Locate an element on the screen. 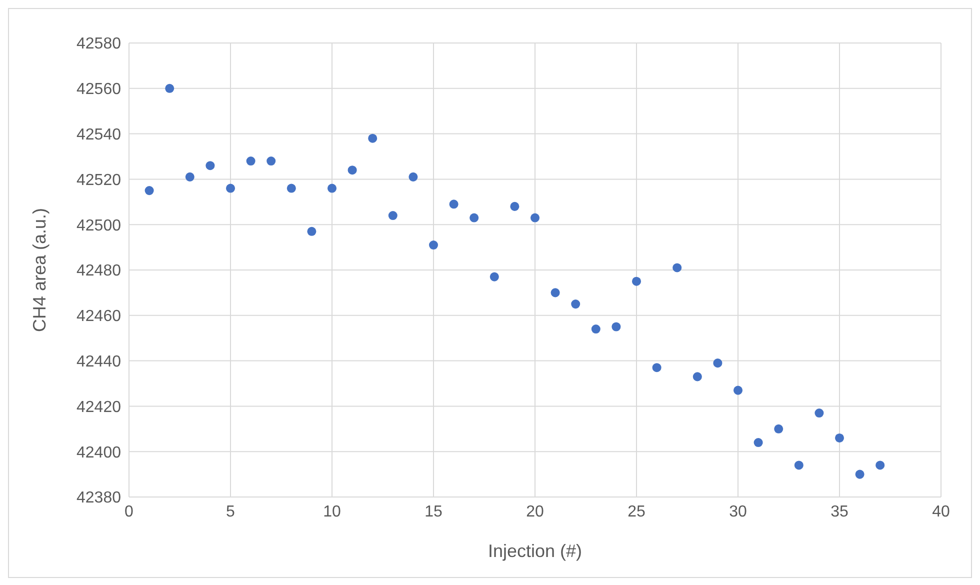  y-tick-label: 42420 is located at coordinates (99, 407).